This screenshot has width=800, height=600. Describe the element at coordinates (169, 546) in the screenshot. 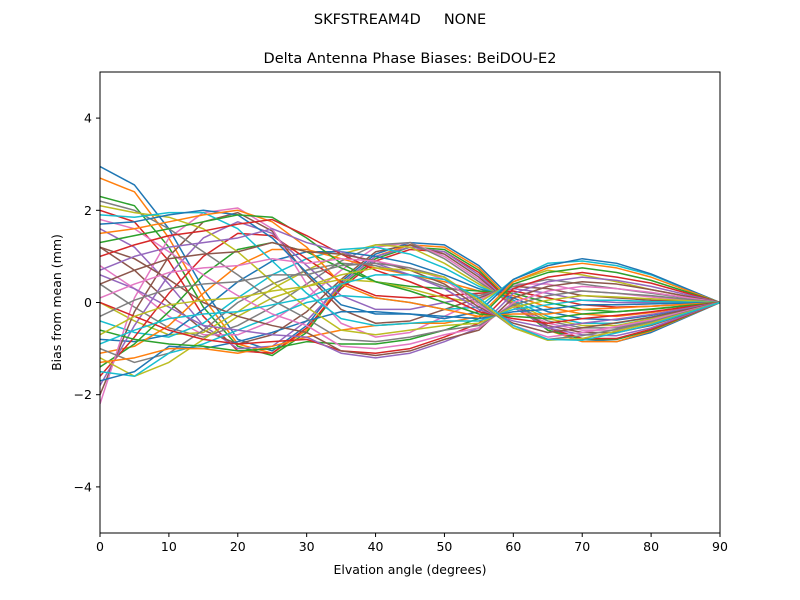

I see `x-tick-label: 10` at that location.